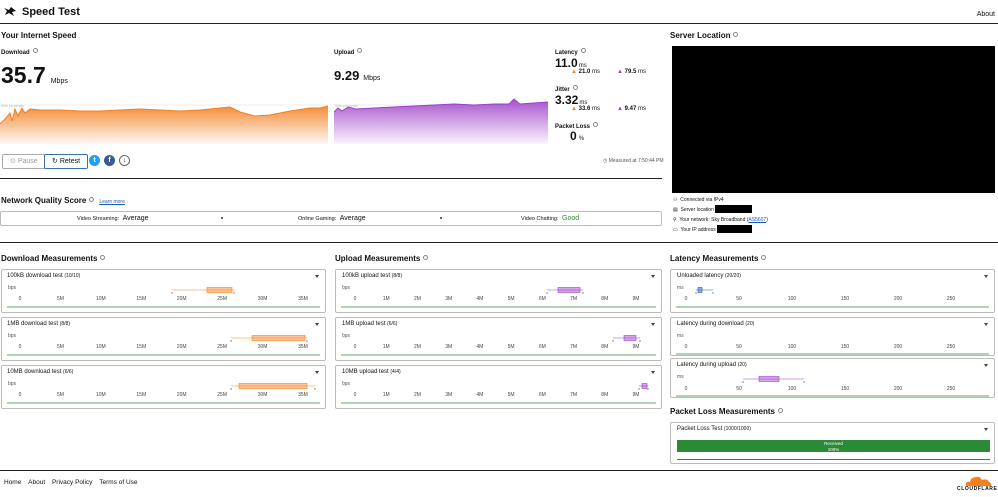 This screenshot has width=998, height=497. I want to click on axis-tick-label: 6M, so click(542, 347).